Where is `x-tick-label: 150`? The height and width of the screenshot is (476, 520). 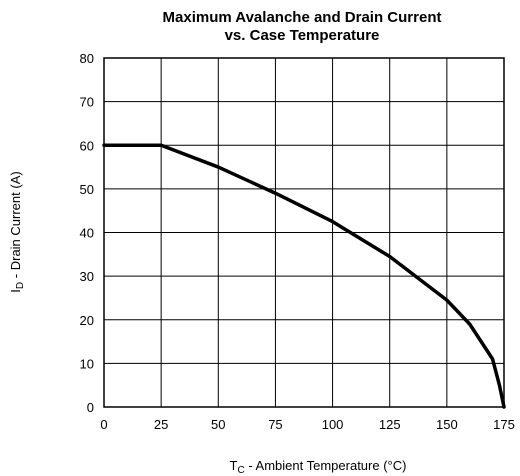
x-tick-label: 150 is located at coordinates (447, 424).